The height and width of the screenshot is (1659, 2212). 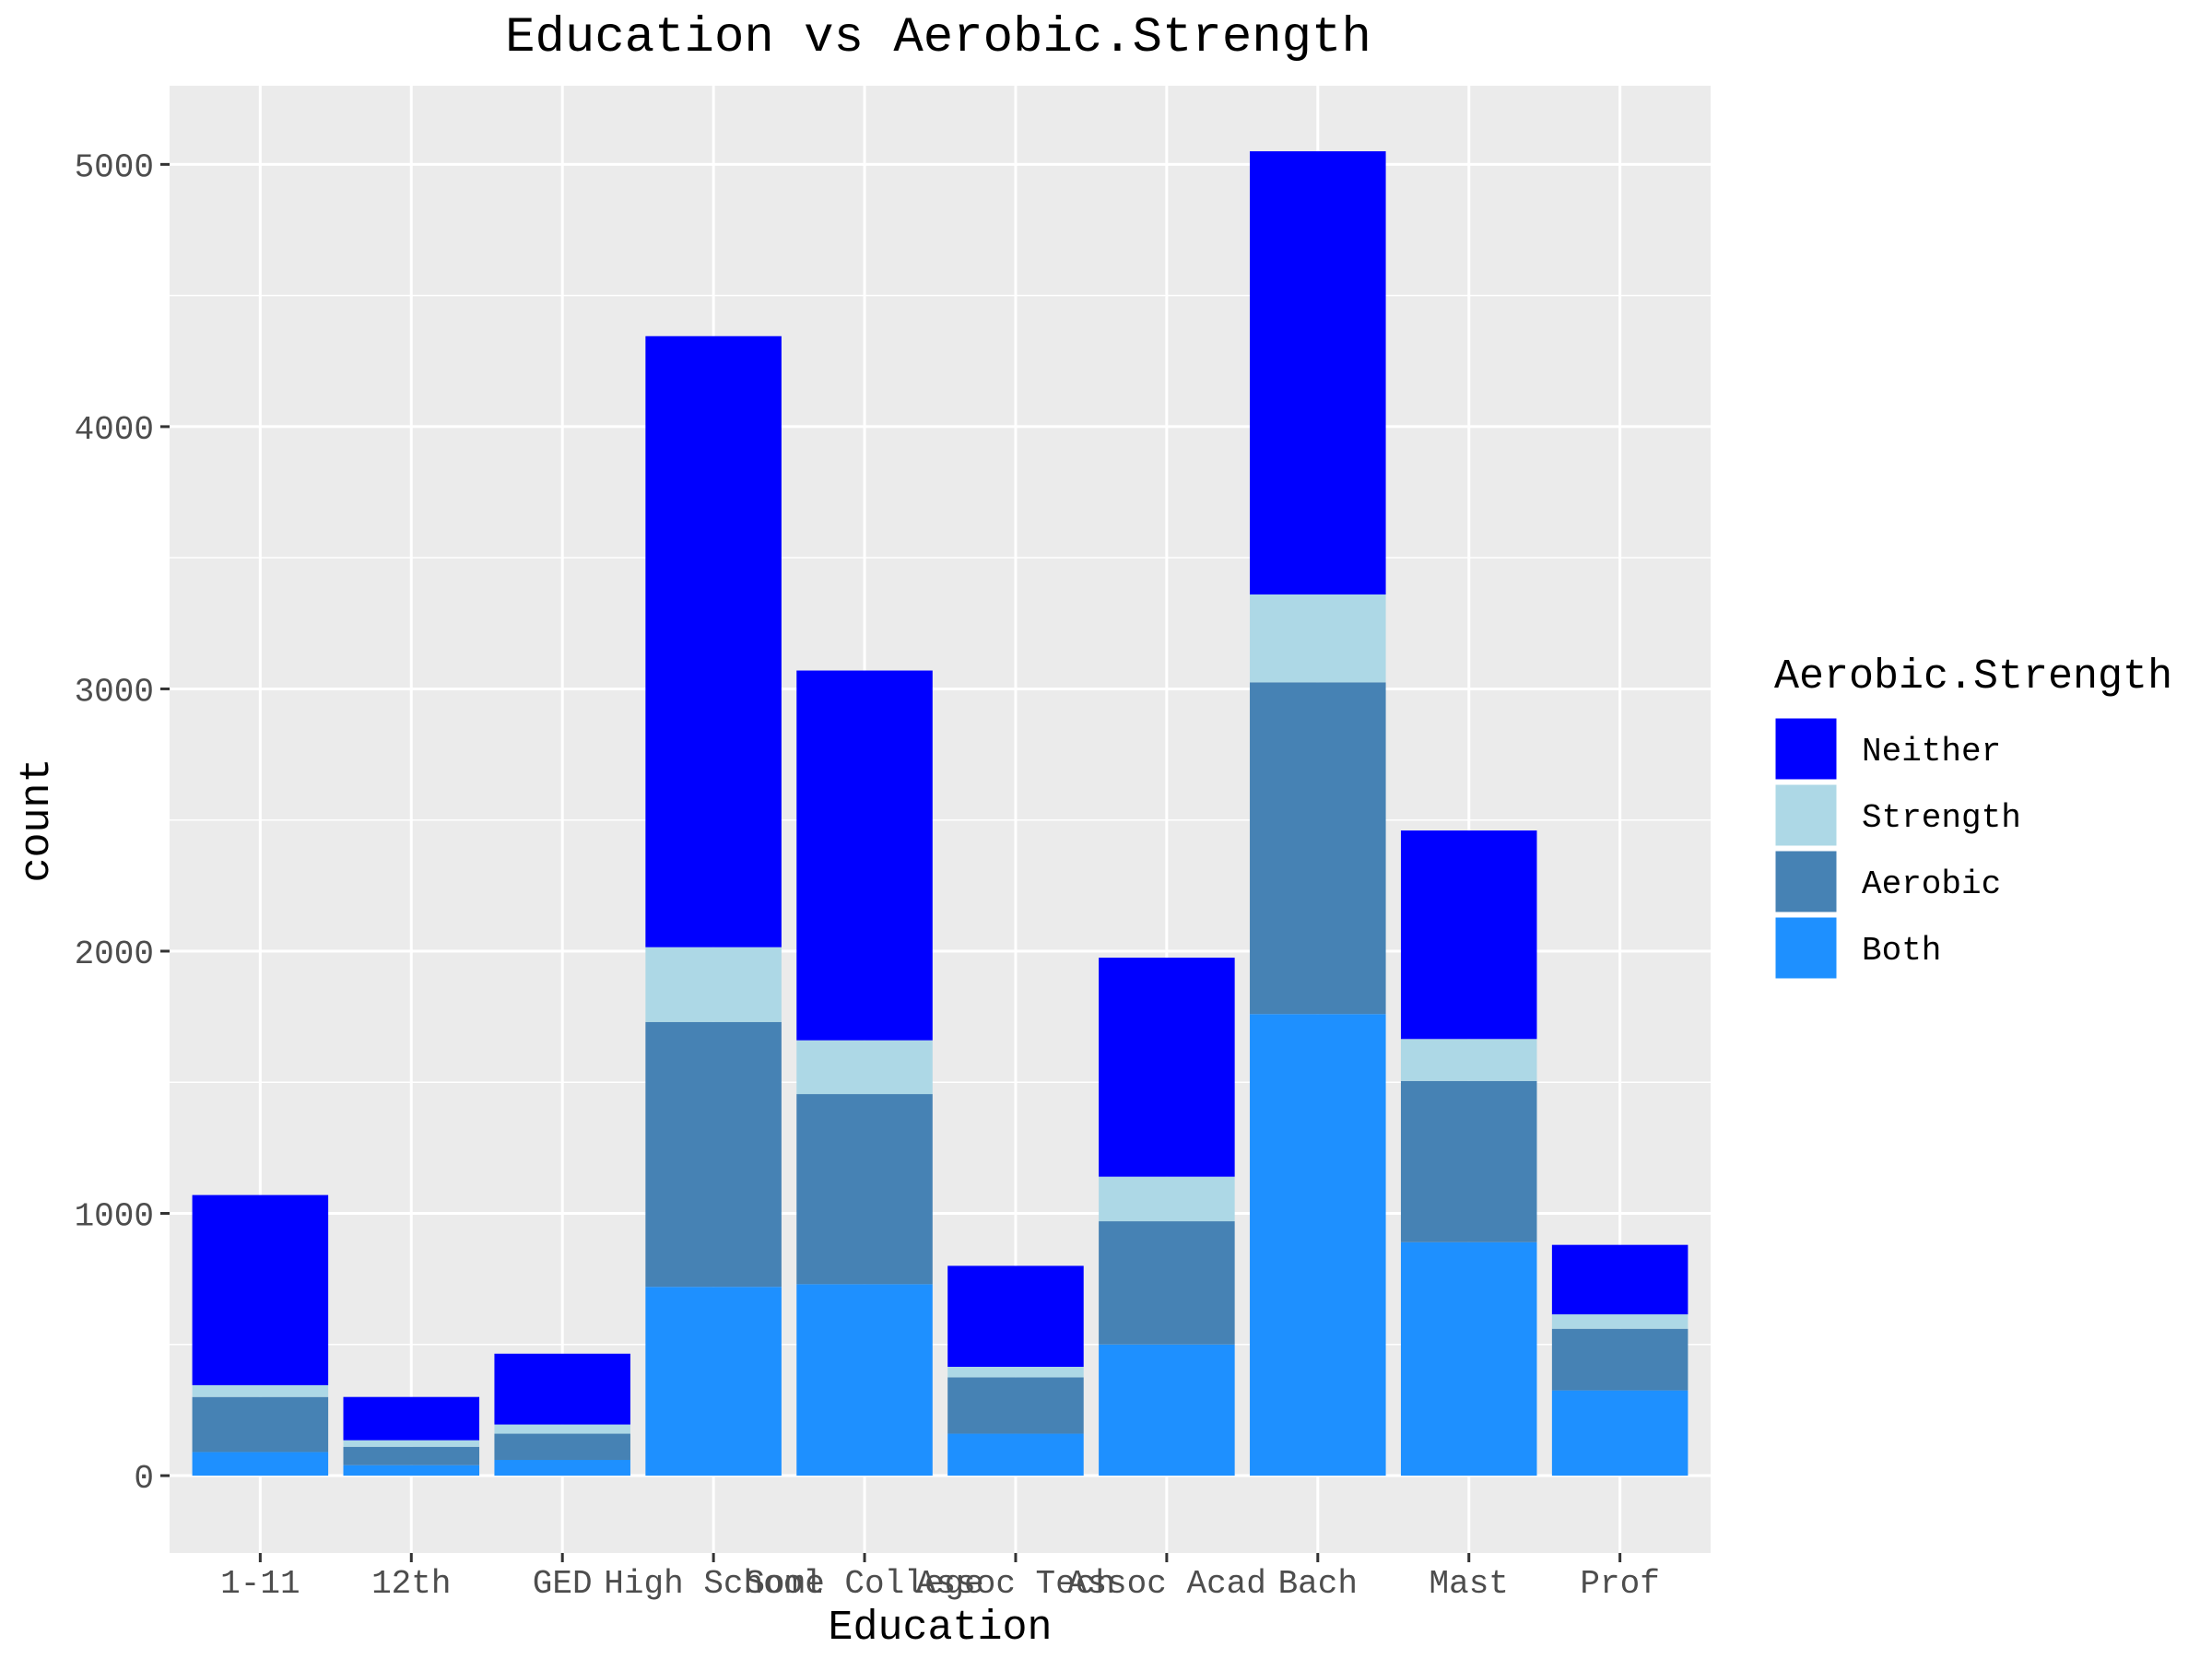 What do you see at coordinates (1806, 948) in the screenshot?
I see `legend-key-both` at bounding box center [1806, 948].